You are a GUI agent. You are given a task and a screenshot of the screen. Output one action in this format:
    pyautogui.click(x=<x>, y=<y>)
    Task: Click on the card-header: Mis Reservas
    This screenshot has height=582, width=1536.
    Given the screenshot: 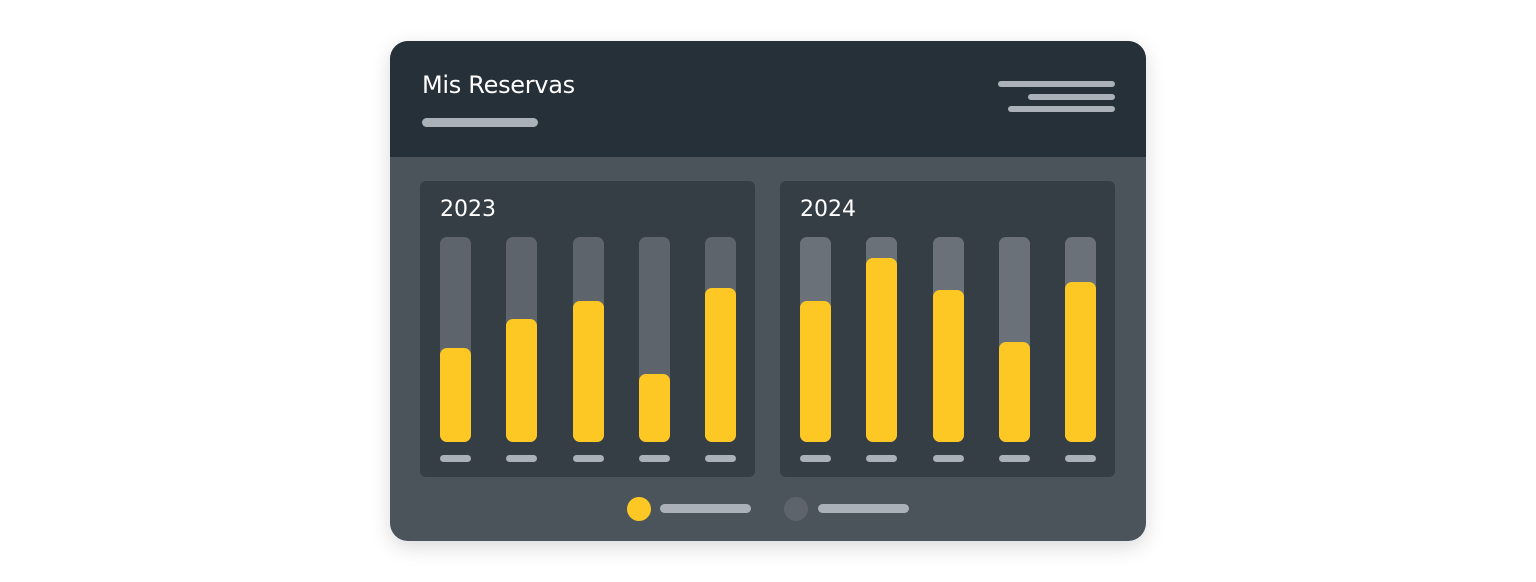 What is the action you would take?
    pyautogui.click(x=768, y=99)
    